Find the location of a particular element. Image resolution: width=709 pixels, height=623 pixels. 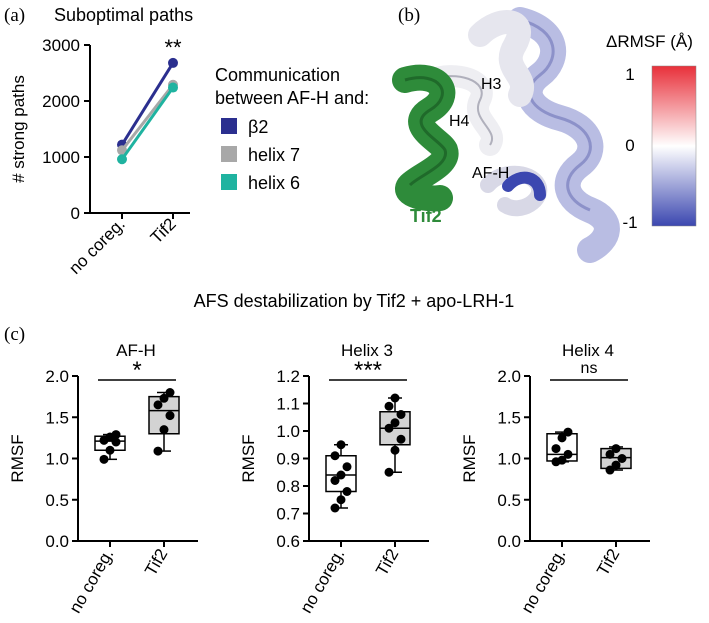

legend-swatch-β2 is located at coordinates (229, 126).